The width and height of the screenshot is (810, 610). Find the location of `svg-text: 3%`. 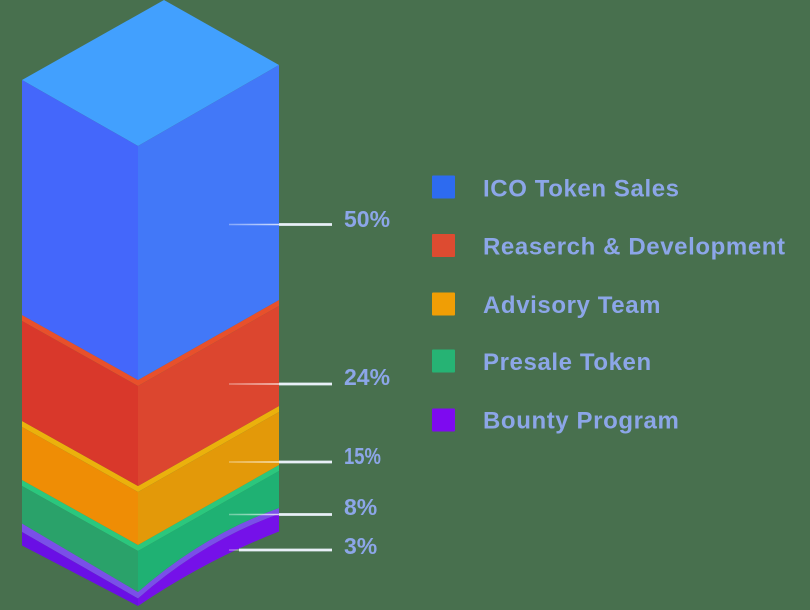

svg-text: 3% is located at coordinates (360, 546).